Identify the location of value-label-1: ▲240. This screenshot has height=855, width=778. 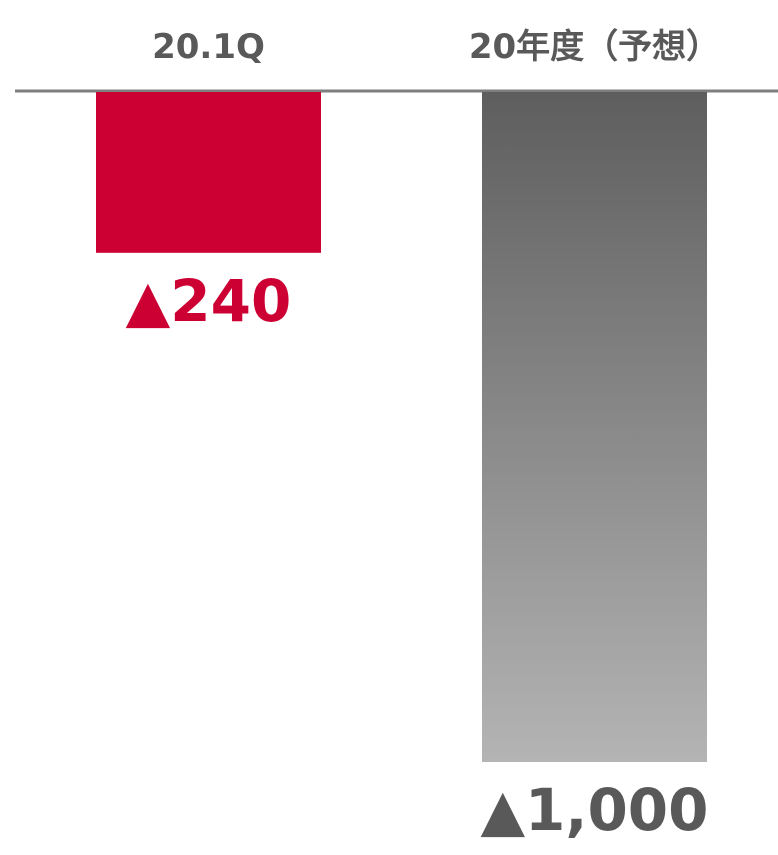
(209, 301).